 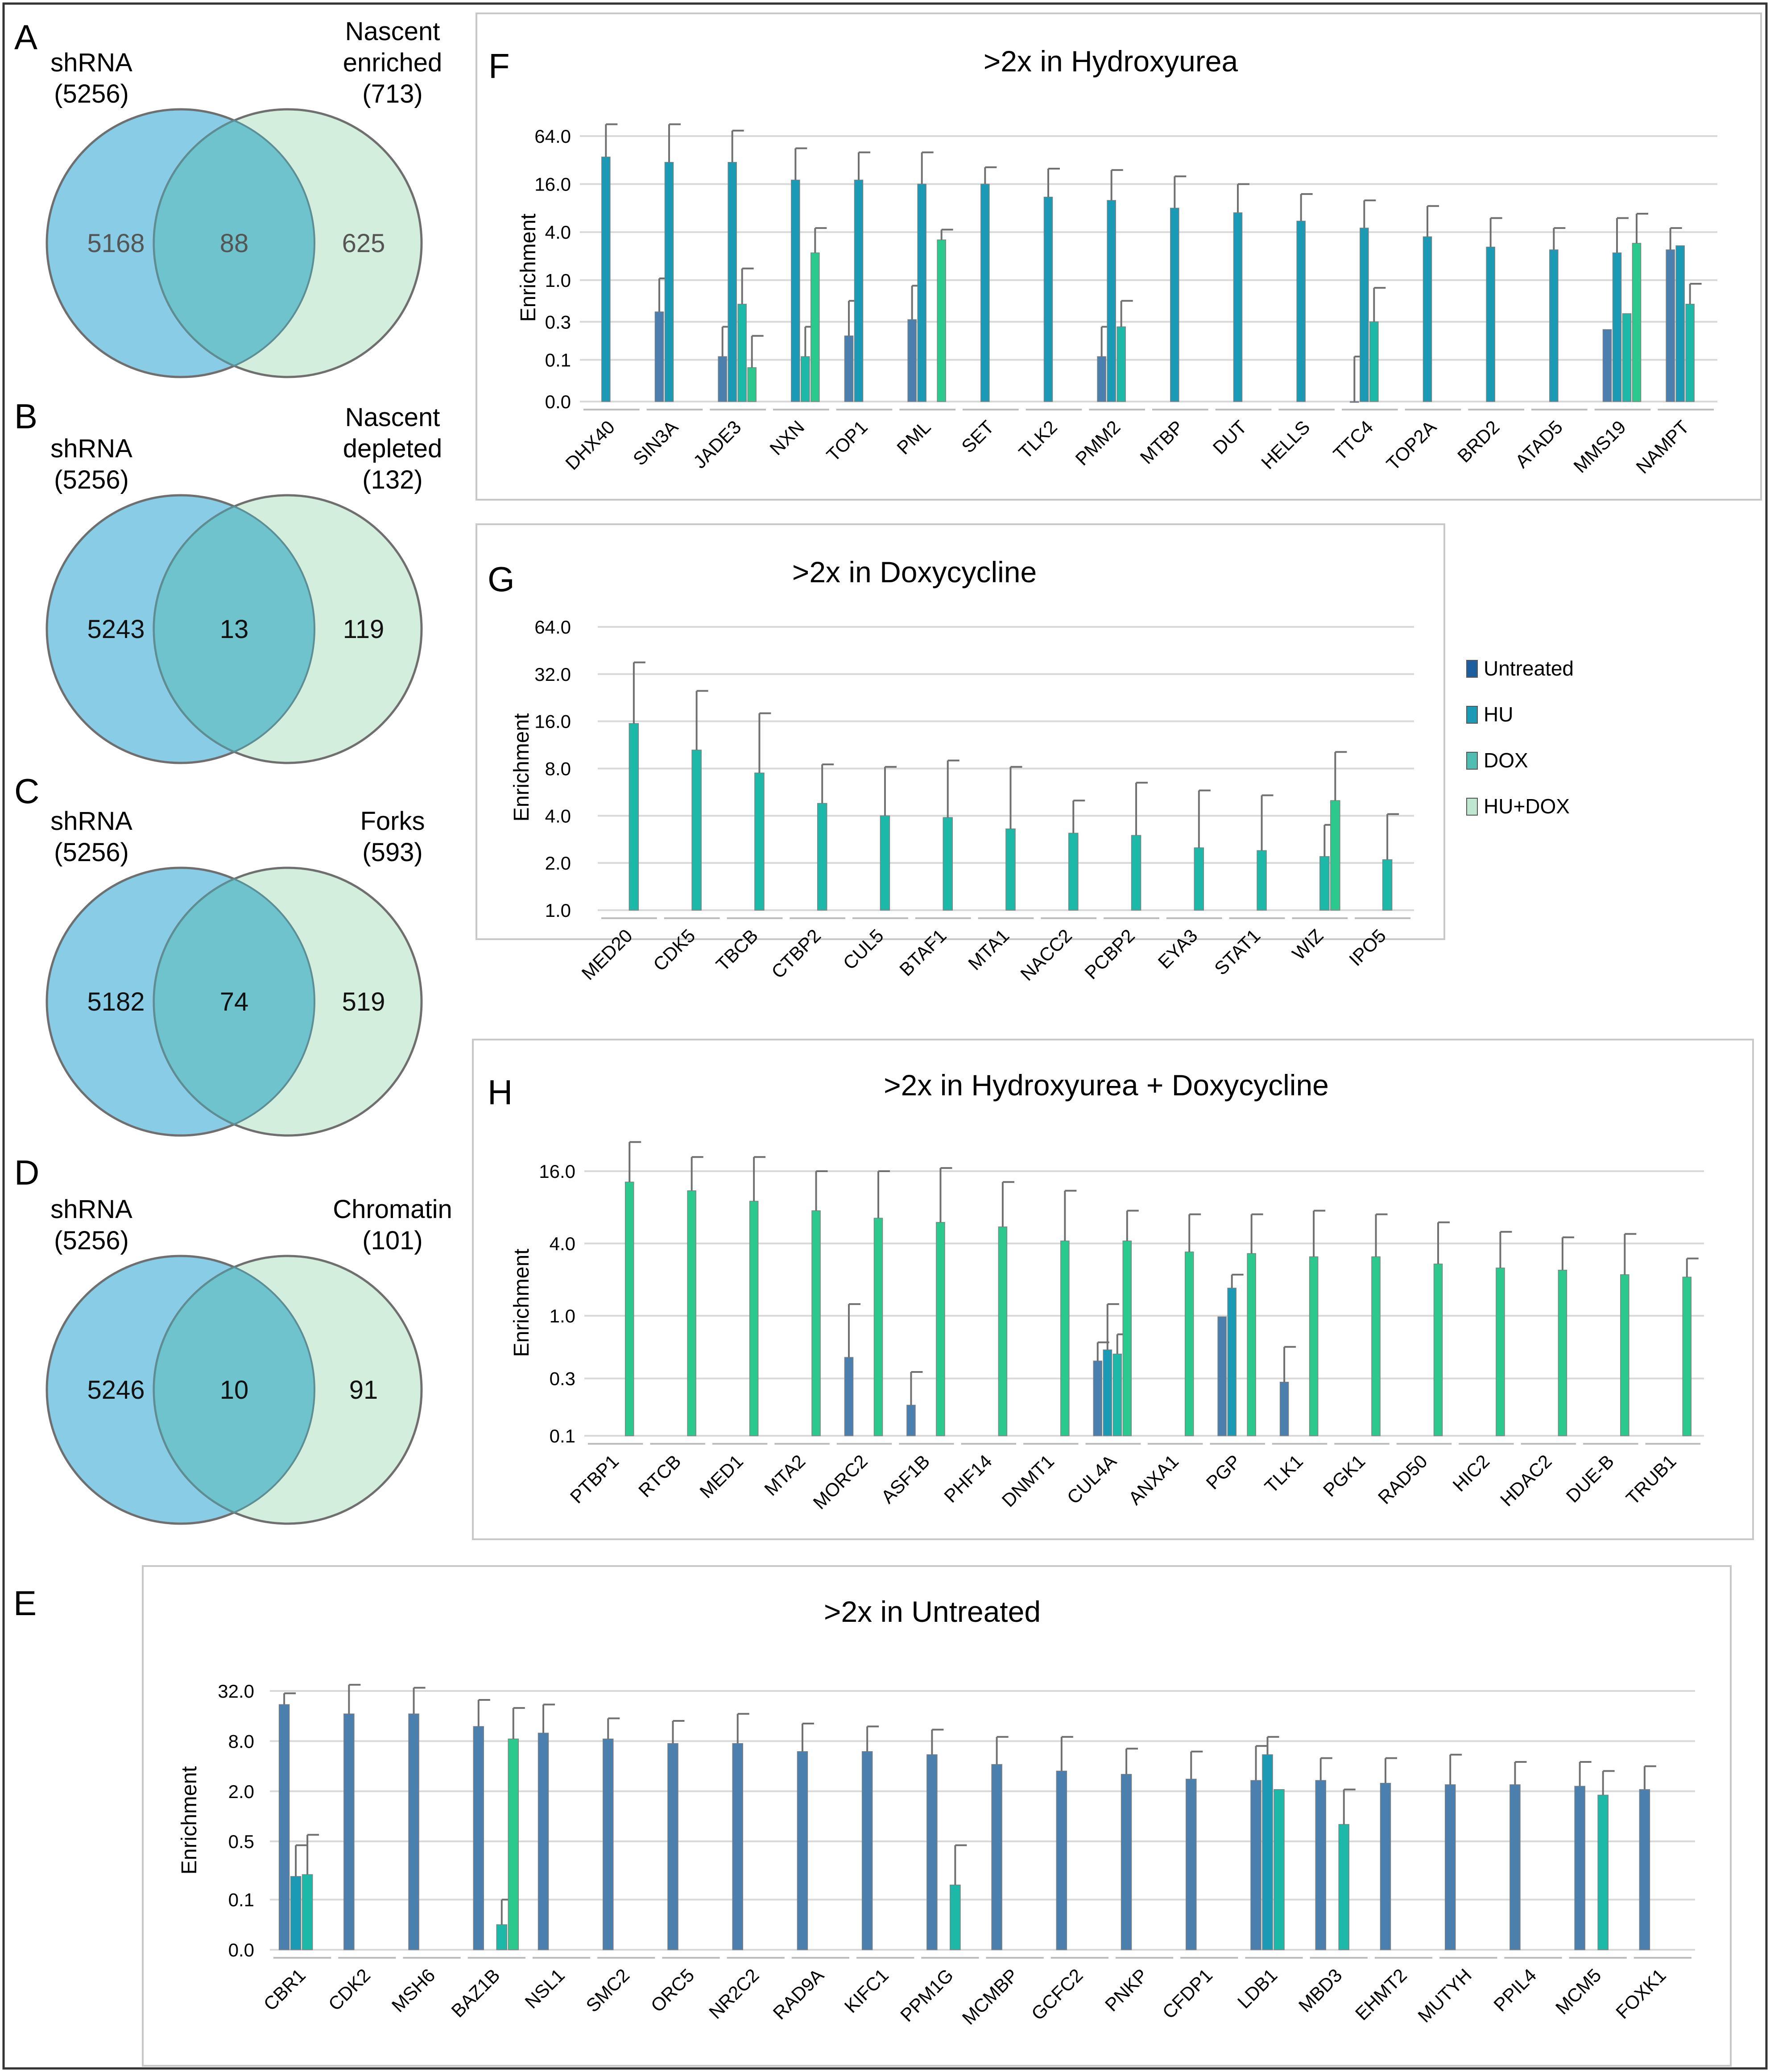 What do you see at coordinates (552, 136) in the screenshot?
I see `y-tick-label: 64.0` at bounding box center [552, 136].